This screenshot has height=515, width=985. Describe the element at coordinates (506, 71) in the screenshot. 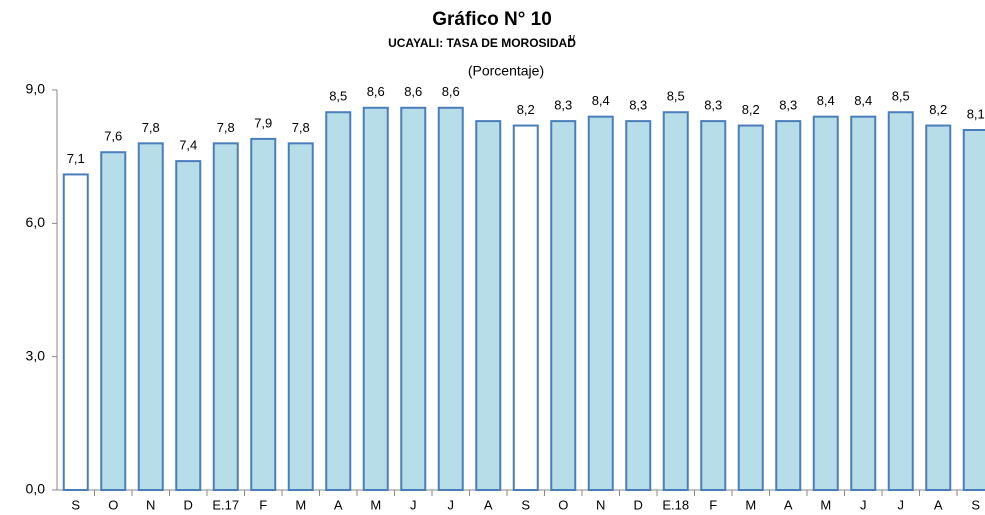

I see `unit-label: (Porcentaje)` at that location.